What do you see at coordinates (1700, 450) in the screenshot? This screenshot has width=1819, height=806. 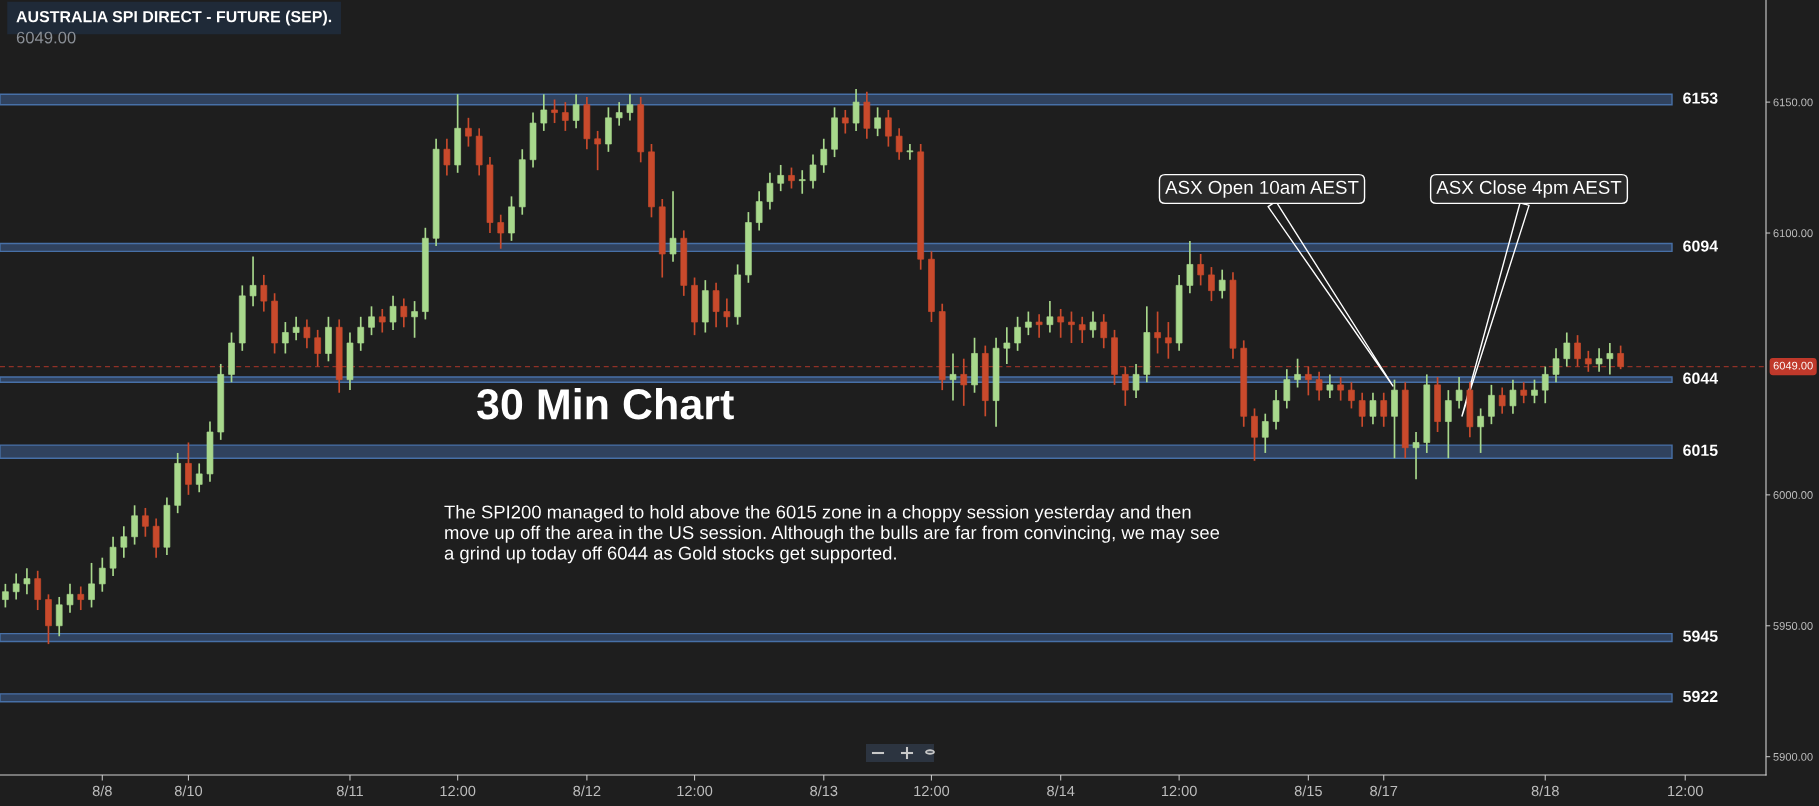 I see `band-label: 6015` at bounding box center [1700, 450].